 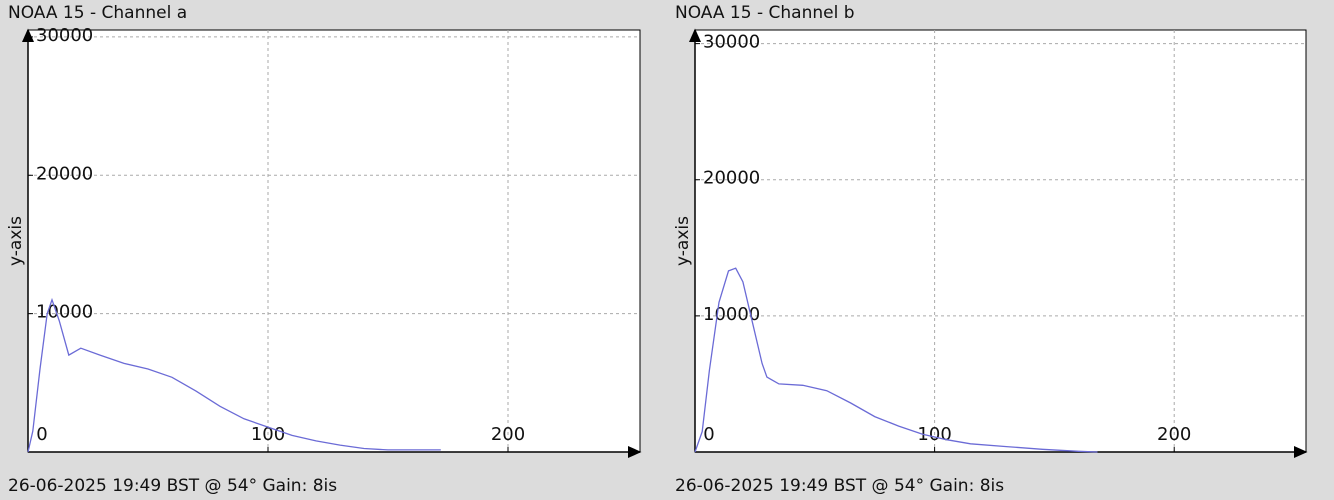 What do you see at coordinates (765, 13) in the screenshot?
I see `chart-title: NOAA 15 - Channel b` at bounding box center [765, 13].